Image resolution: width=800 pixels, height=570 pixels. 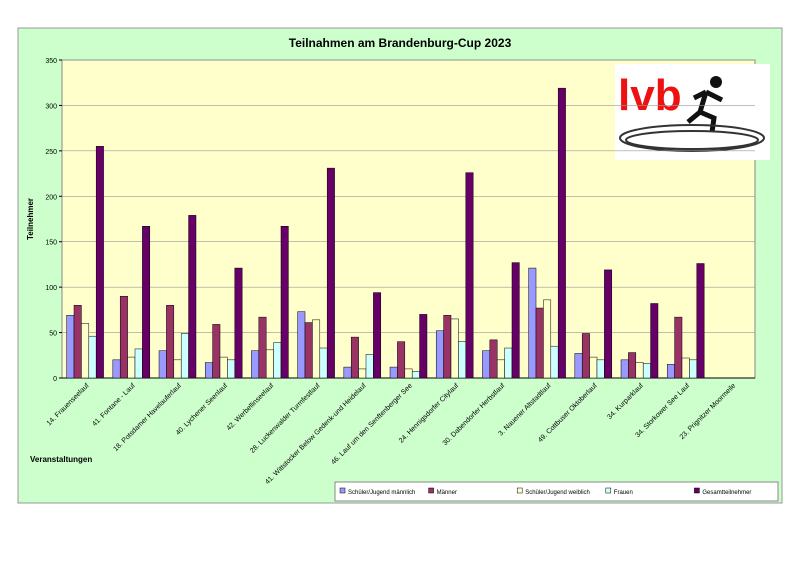 I want to click on y-tick-label: 50, so click(x=53, y=334).